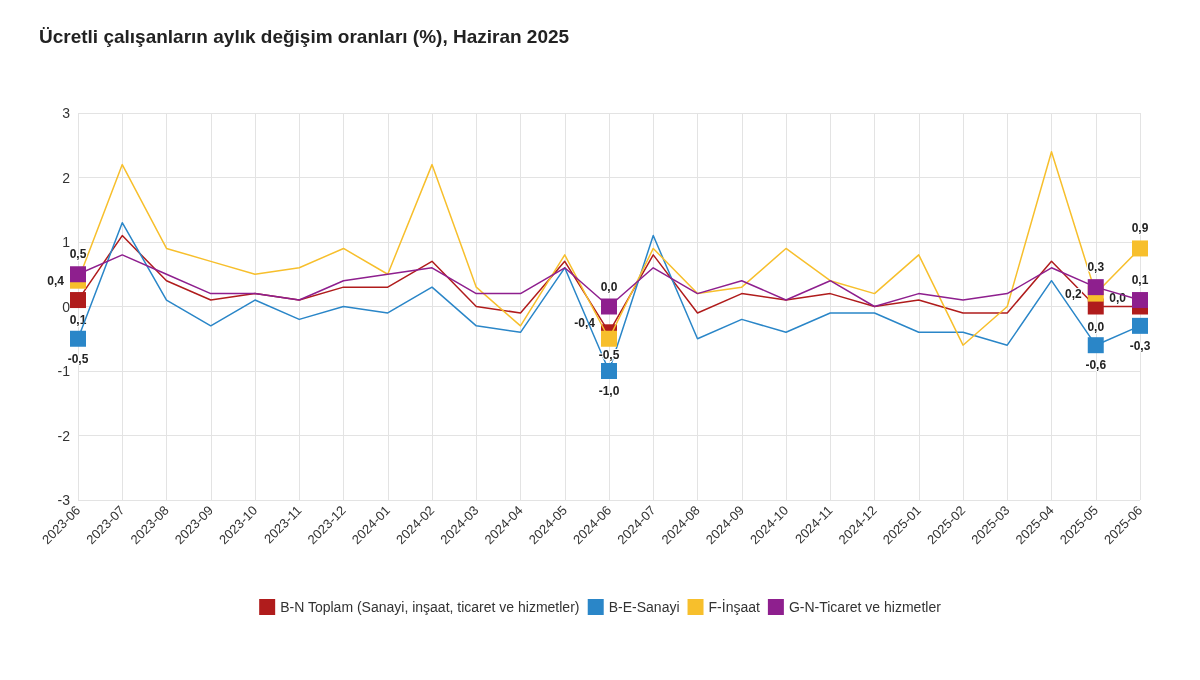 The width and height of the screenshot is (1200, 680). I want to click on y-tick-label: 1, so click(66, 242).